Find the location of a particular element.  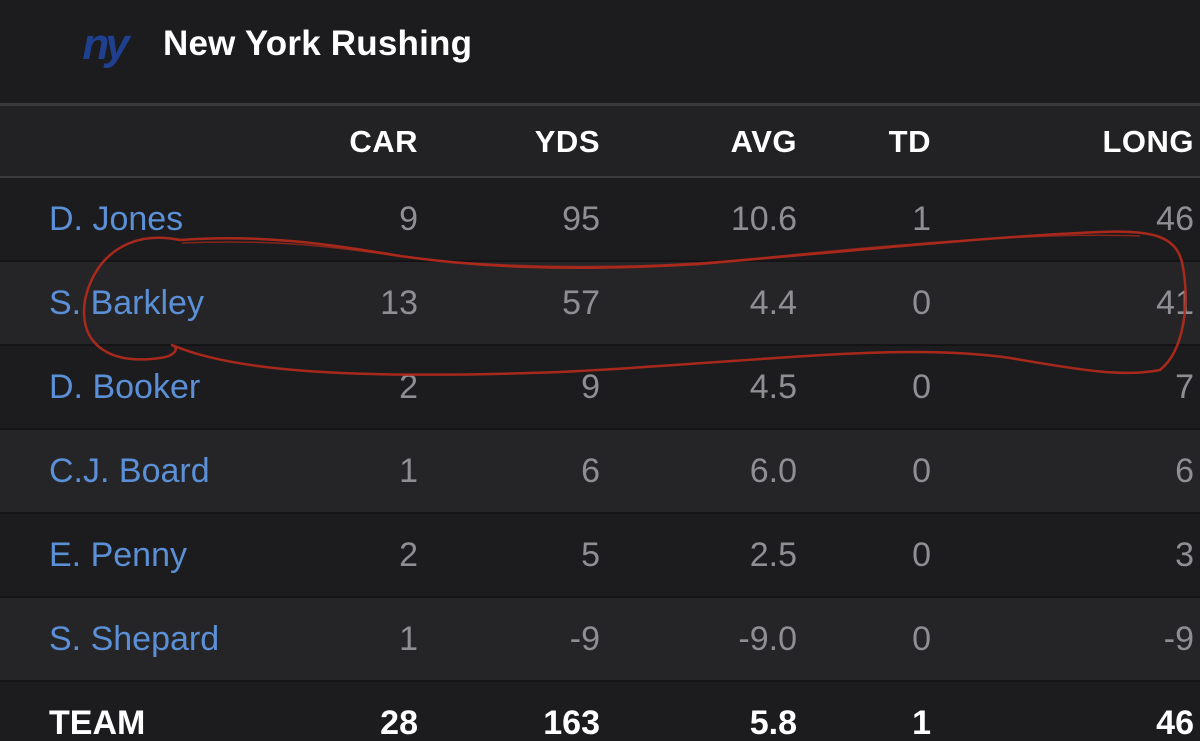

total-yds: 163 is located at coordinates (571, 722).